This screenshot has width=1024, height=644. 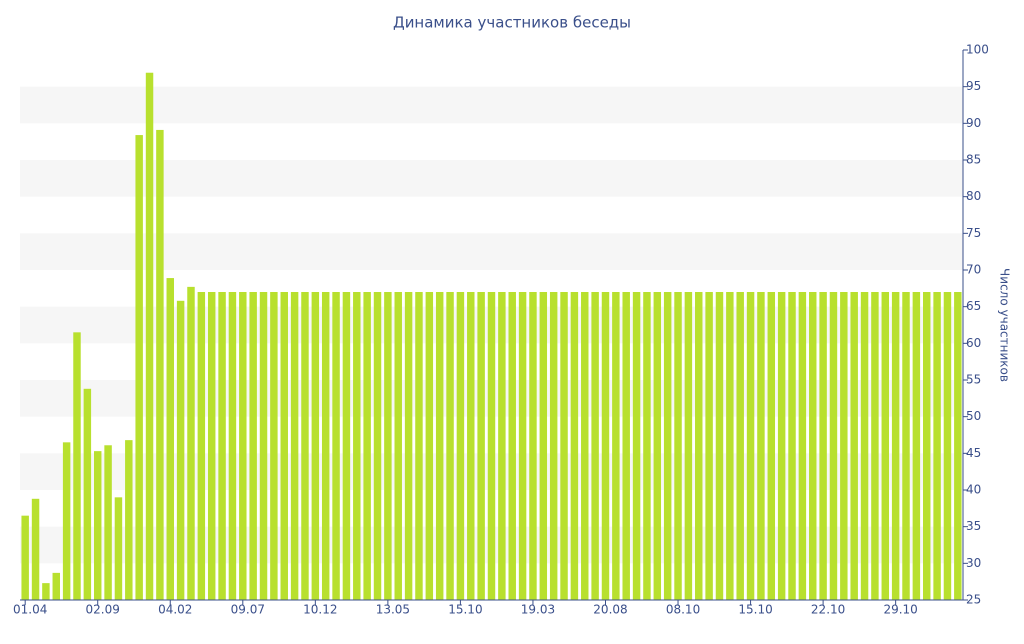 What do you see at coordinates (973, 416) in the screenshot?
I see `y-tick-label: 50` at bounding box center [973, 416].